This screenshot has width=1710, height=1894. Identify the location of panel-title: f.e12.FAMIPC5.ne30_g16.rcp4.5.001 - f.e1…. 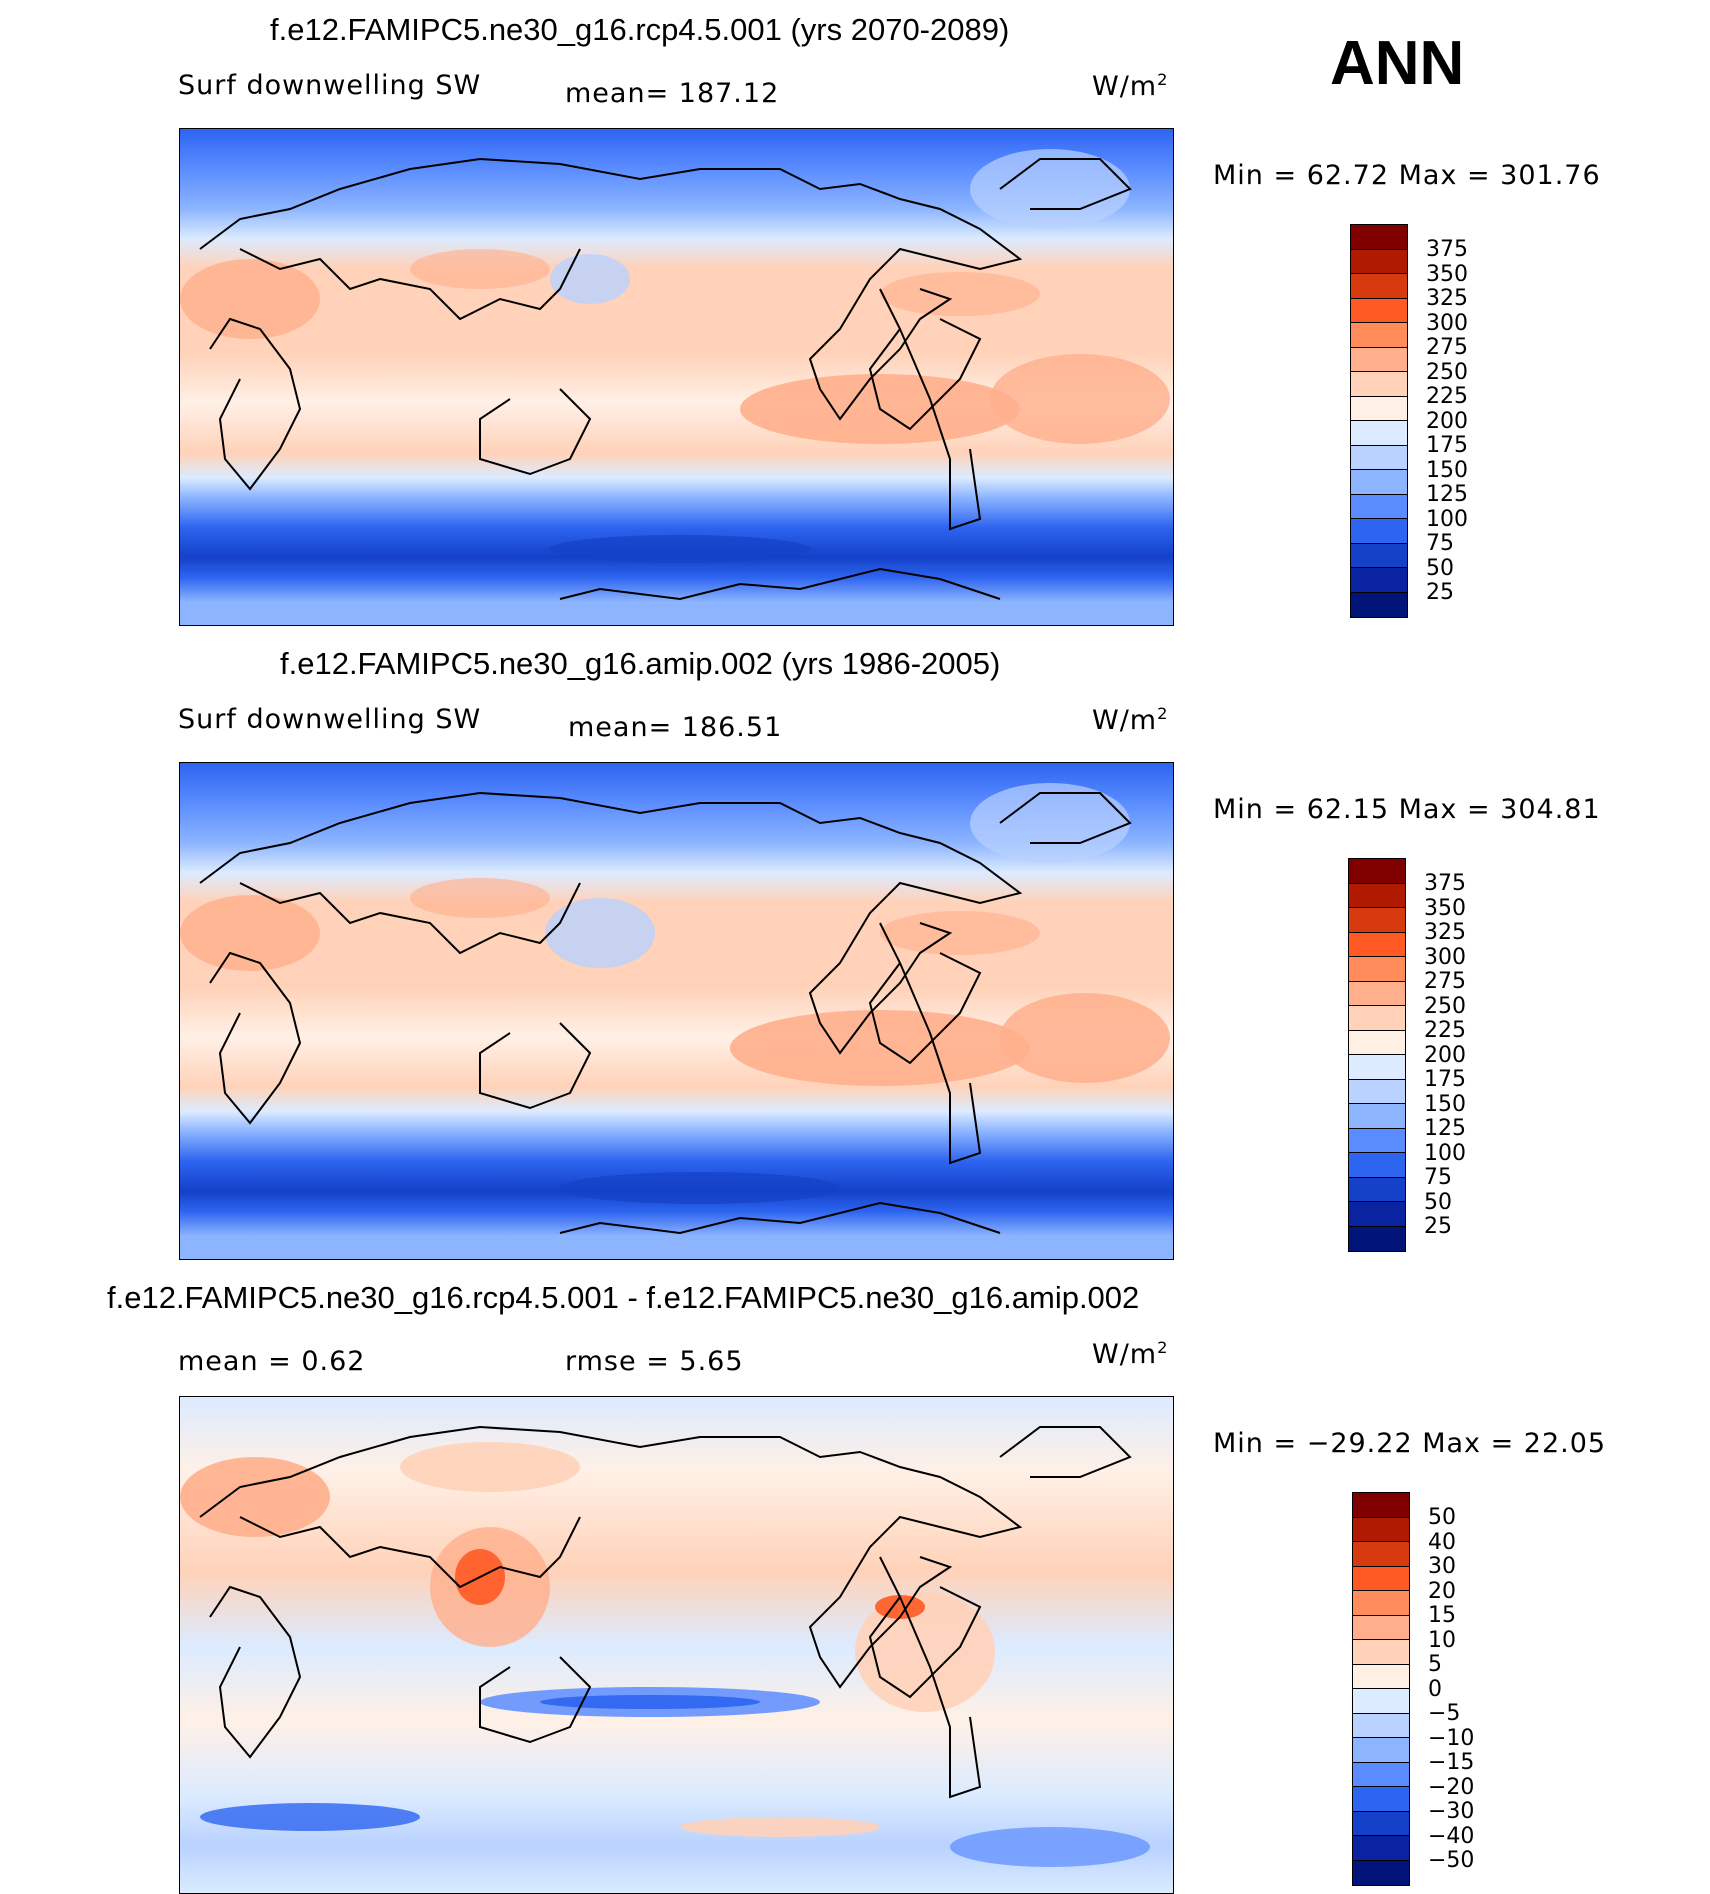
(623, 1297).